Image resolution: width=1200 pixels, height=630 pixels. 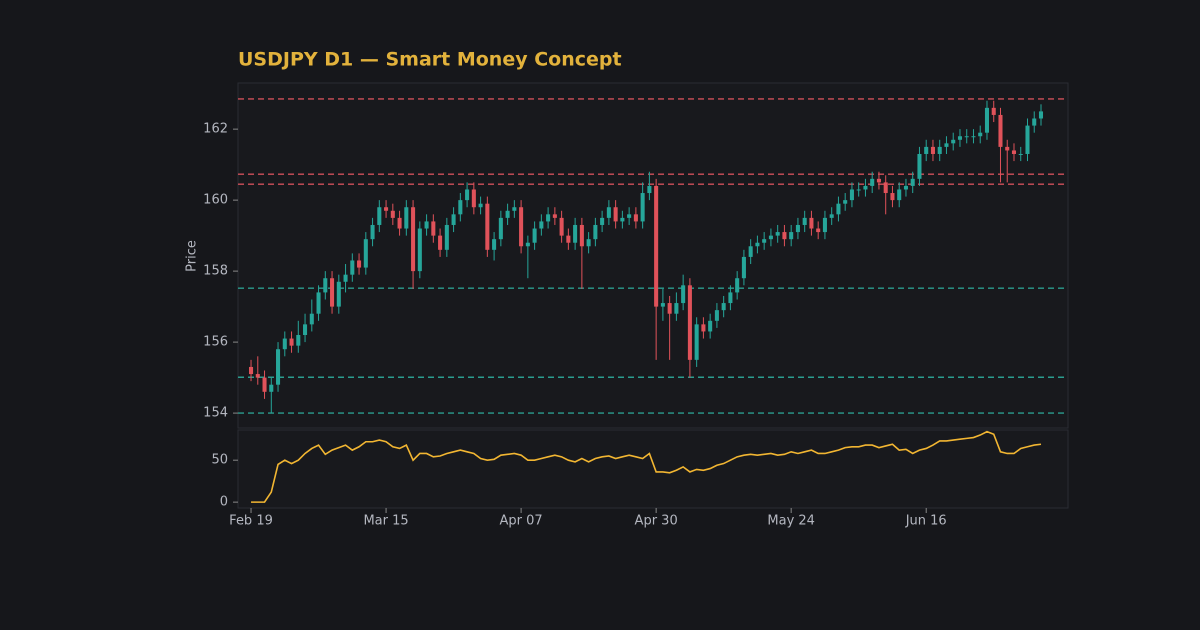 What do you see at coordinates (219, 460) in the screenshot?
I see `y-tick-label: 50` at bounding box center [219, 460].